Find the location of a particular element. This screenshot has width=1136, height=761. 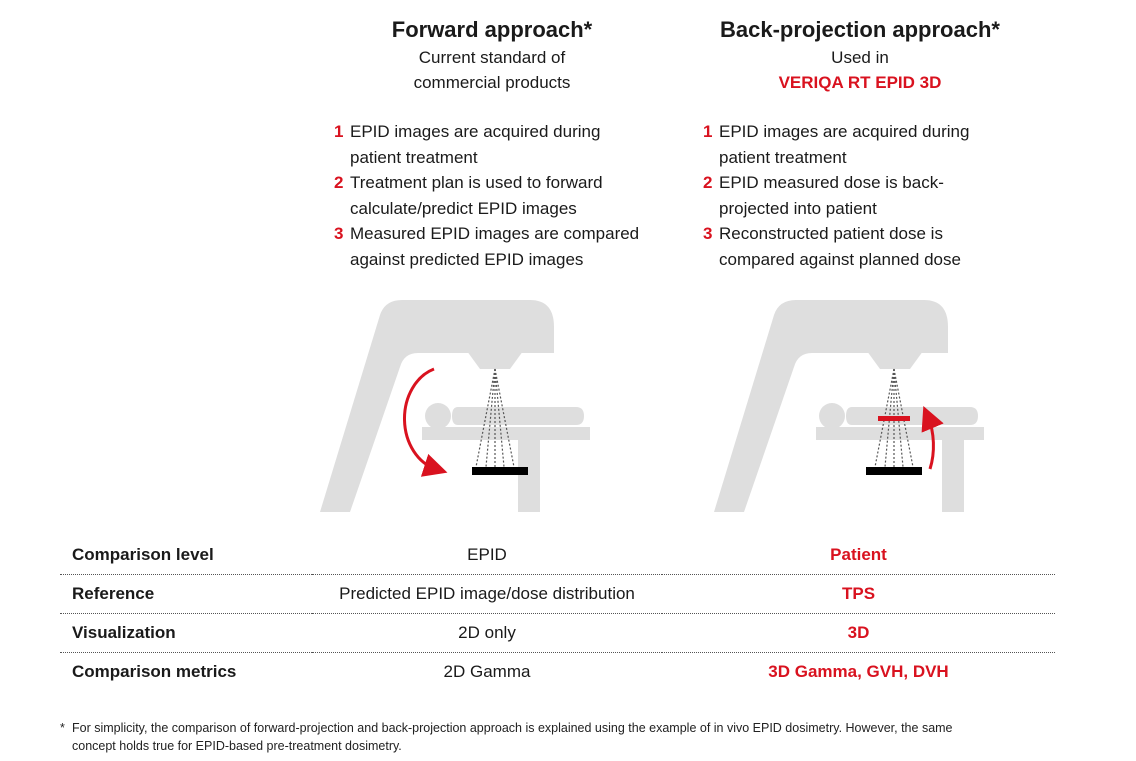

patient-on-couch-icon is located at coordinates (506, 457).